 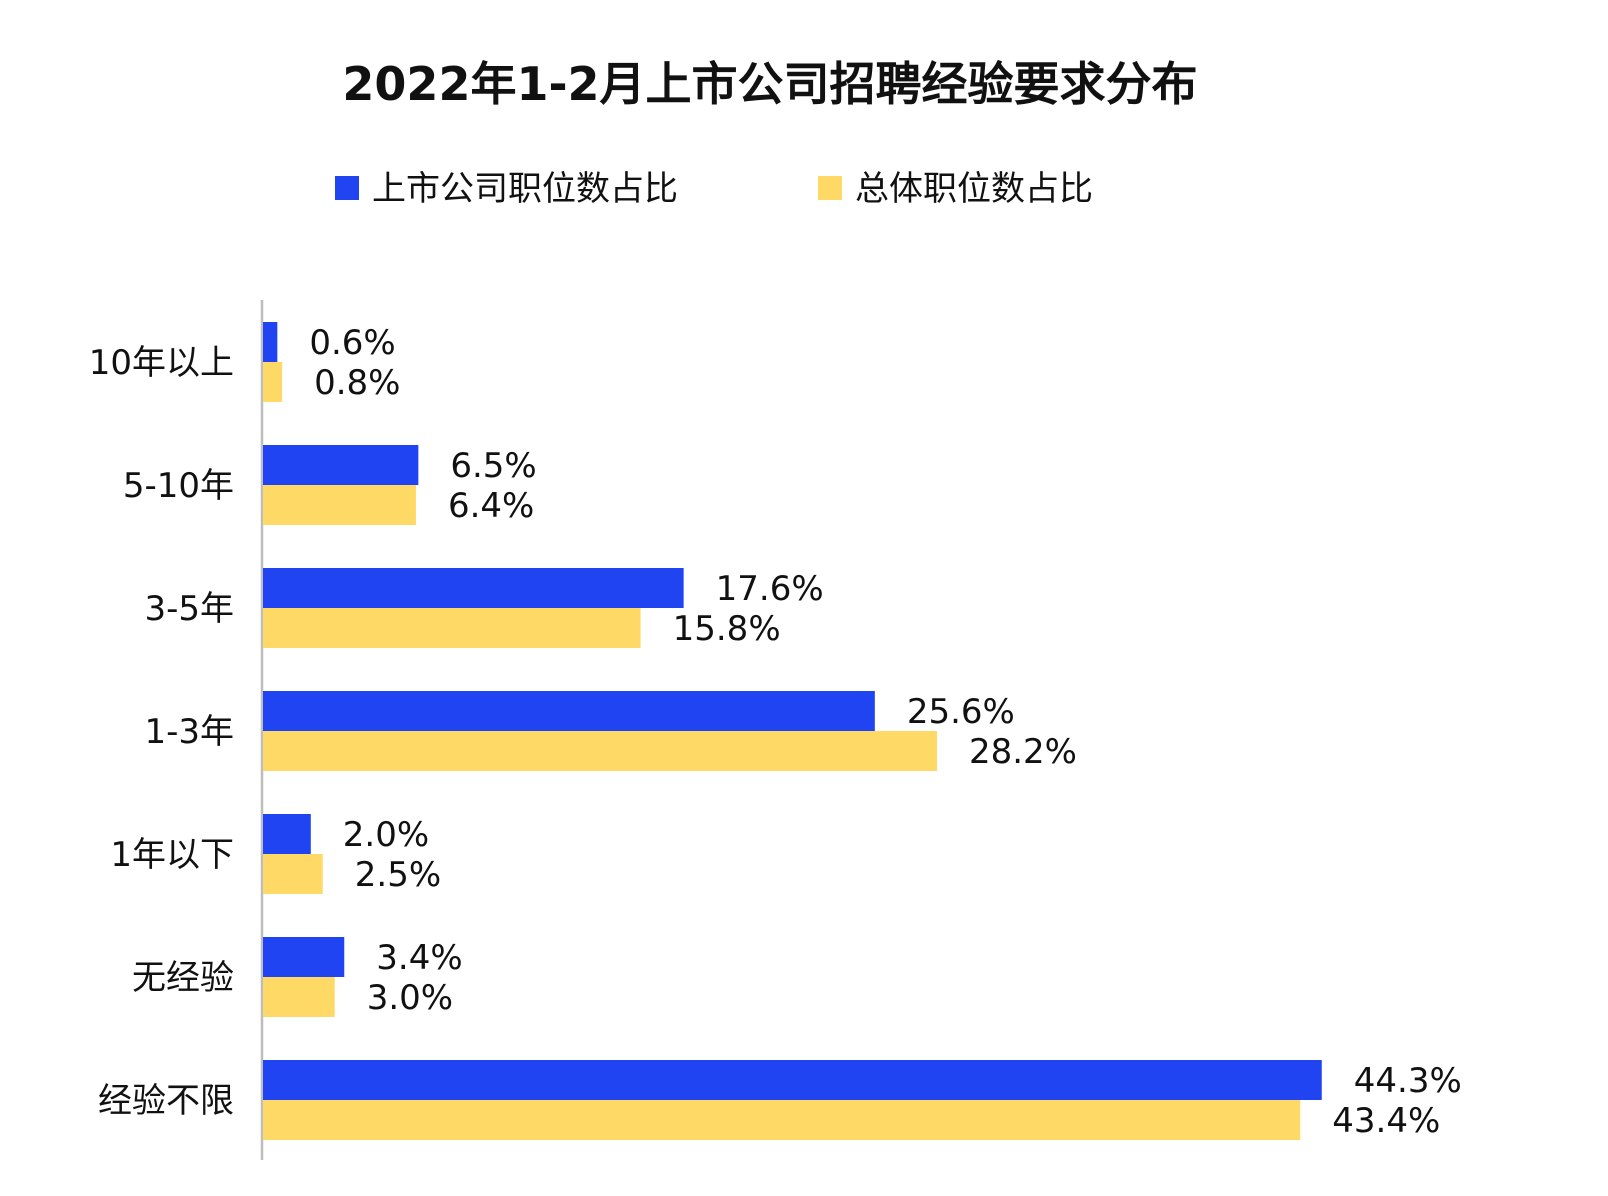 I want to click on data-label-listed-companies: 6.5%, so click(x=493, y=466).